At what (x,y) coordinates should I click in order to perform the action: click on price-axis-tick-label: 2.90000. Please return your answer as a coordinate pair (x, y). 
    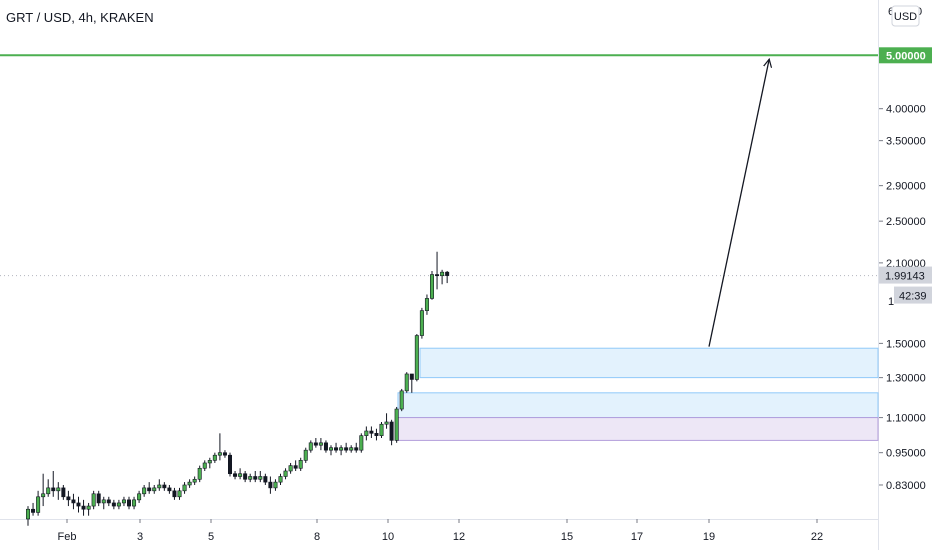
    Looking at the image, I should click on (906, 187).